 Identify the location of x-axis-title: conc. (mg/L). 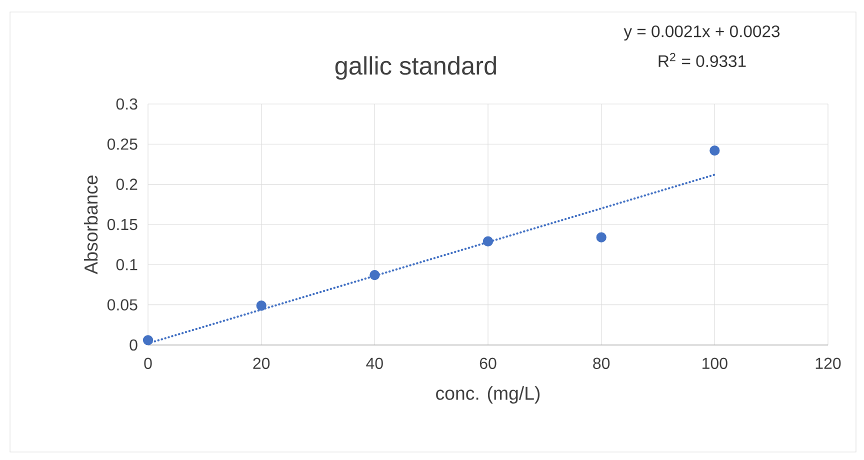
(488, 395).